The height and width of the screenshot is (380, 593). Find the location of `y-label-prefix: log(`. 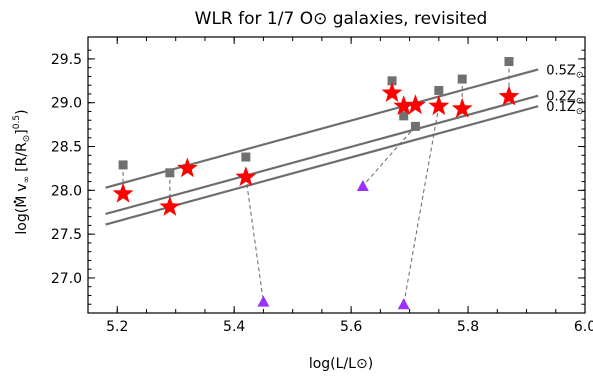

y-label-prefix: log( is located at coordinates (22, 221).